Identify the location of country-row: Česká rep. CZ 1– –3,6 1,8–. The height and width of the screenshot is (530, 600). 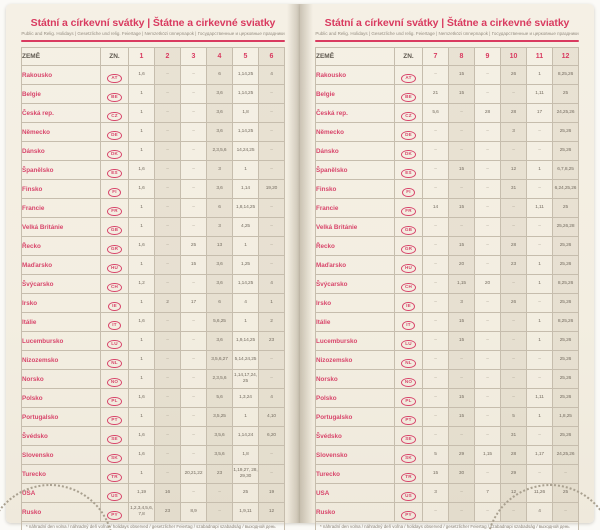
(153, 113).